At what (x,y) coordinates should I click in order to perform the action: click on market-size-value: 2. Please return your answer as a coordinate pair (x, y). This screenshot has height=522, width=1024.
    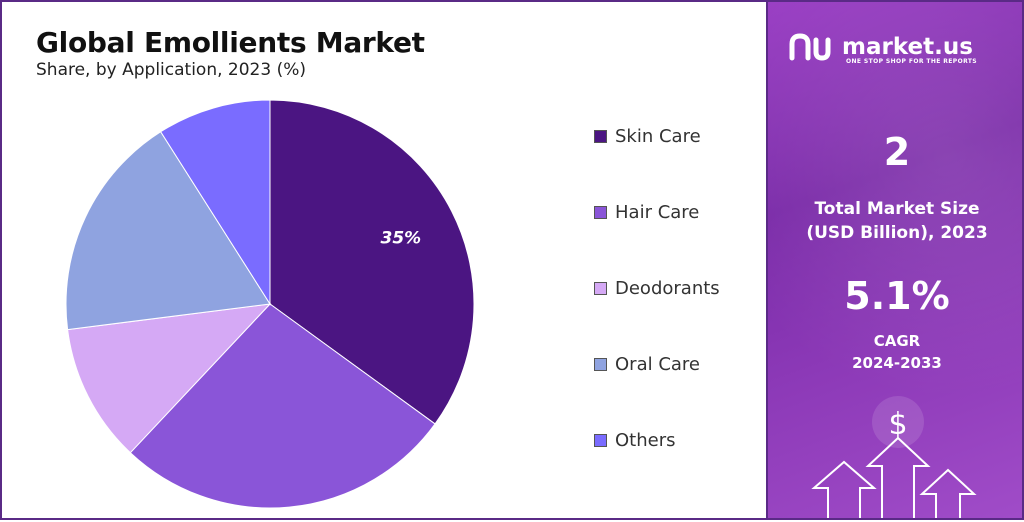
    Looking at the image, I should click on (897, 152).